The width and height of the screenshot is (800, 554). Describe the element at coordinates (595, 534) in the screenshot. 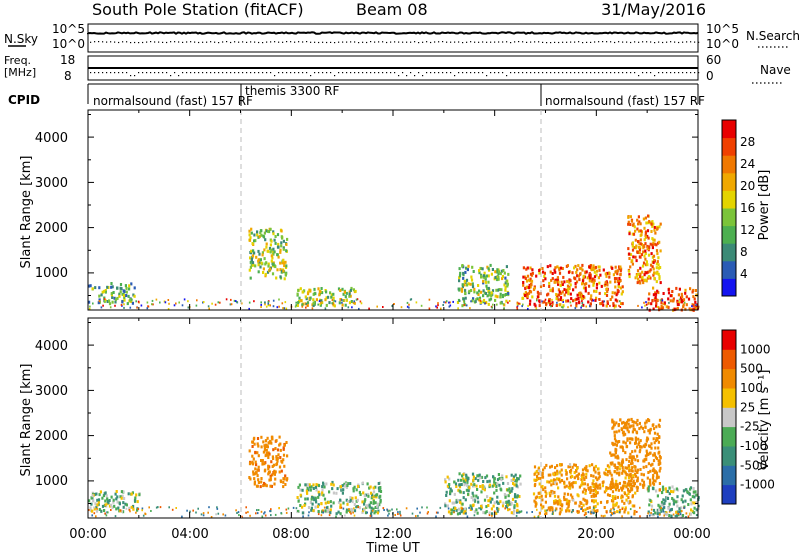

I see `x-tick-2000: 20:00` at that location.